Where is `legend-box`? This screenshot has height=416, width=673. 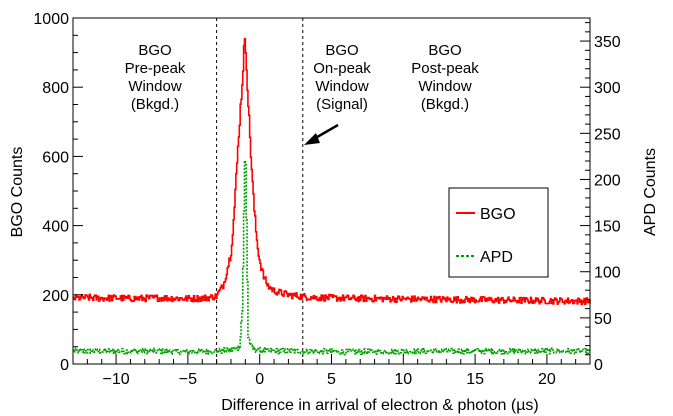 legend-box is located at coordinates (498, 232).